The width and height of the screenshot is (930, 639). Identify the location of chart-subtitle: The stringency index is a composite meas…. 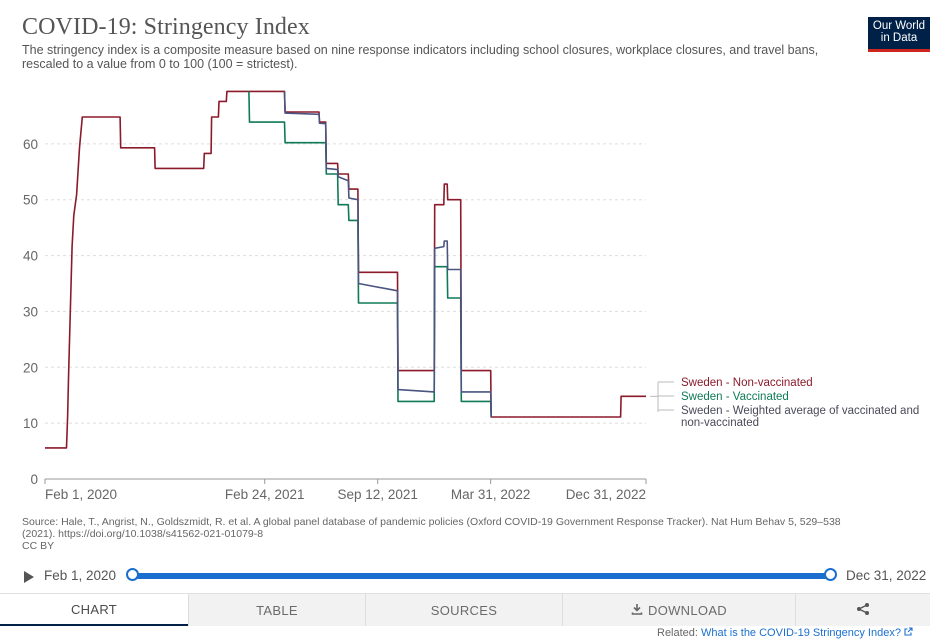
(420, 57).